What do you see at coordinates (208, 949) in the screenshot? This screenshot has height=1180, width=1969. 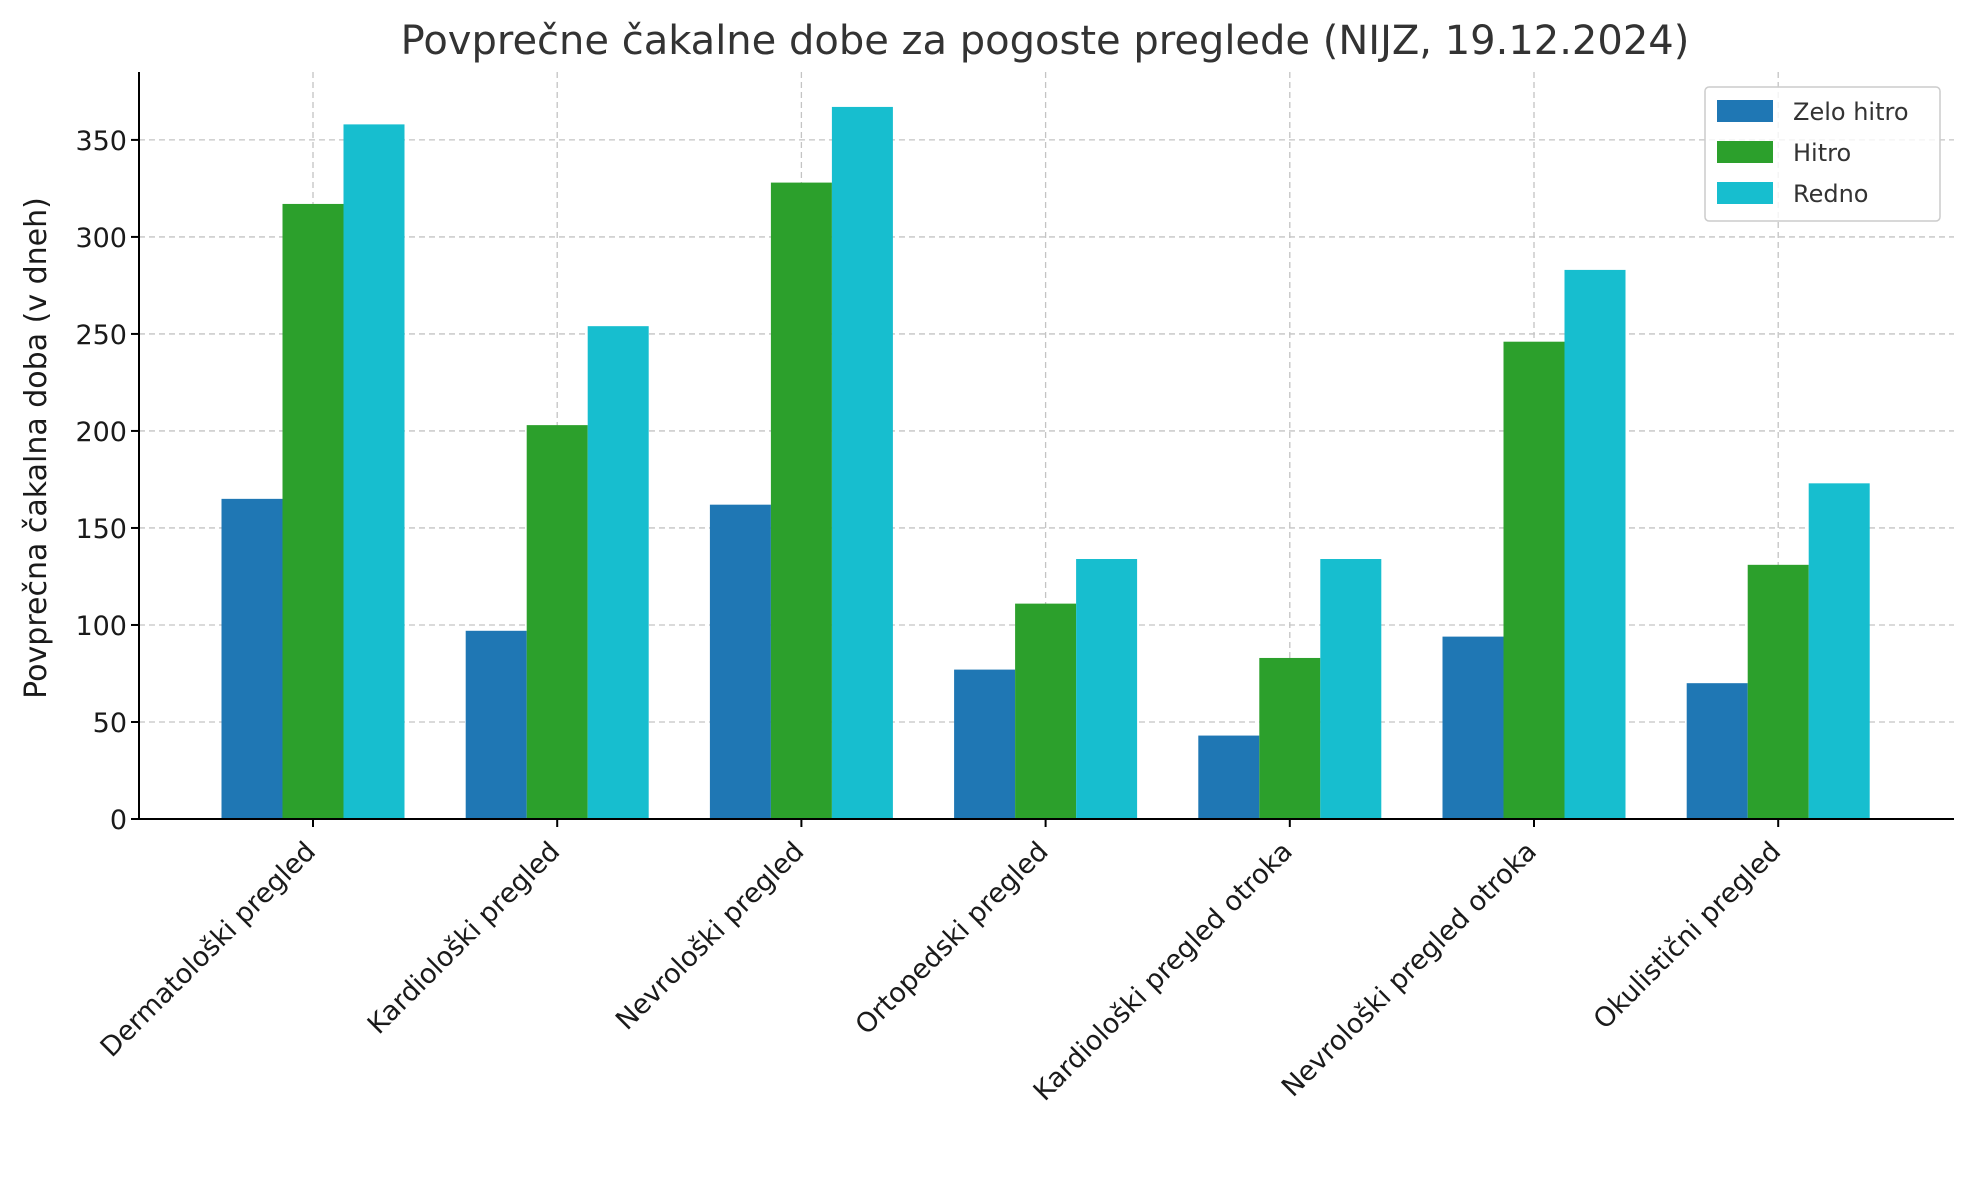 I see `x-tick-label: Dermatološki pregled` at bounding box center [208, 949].